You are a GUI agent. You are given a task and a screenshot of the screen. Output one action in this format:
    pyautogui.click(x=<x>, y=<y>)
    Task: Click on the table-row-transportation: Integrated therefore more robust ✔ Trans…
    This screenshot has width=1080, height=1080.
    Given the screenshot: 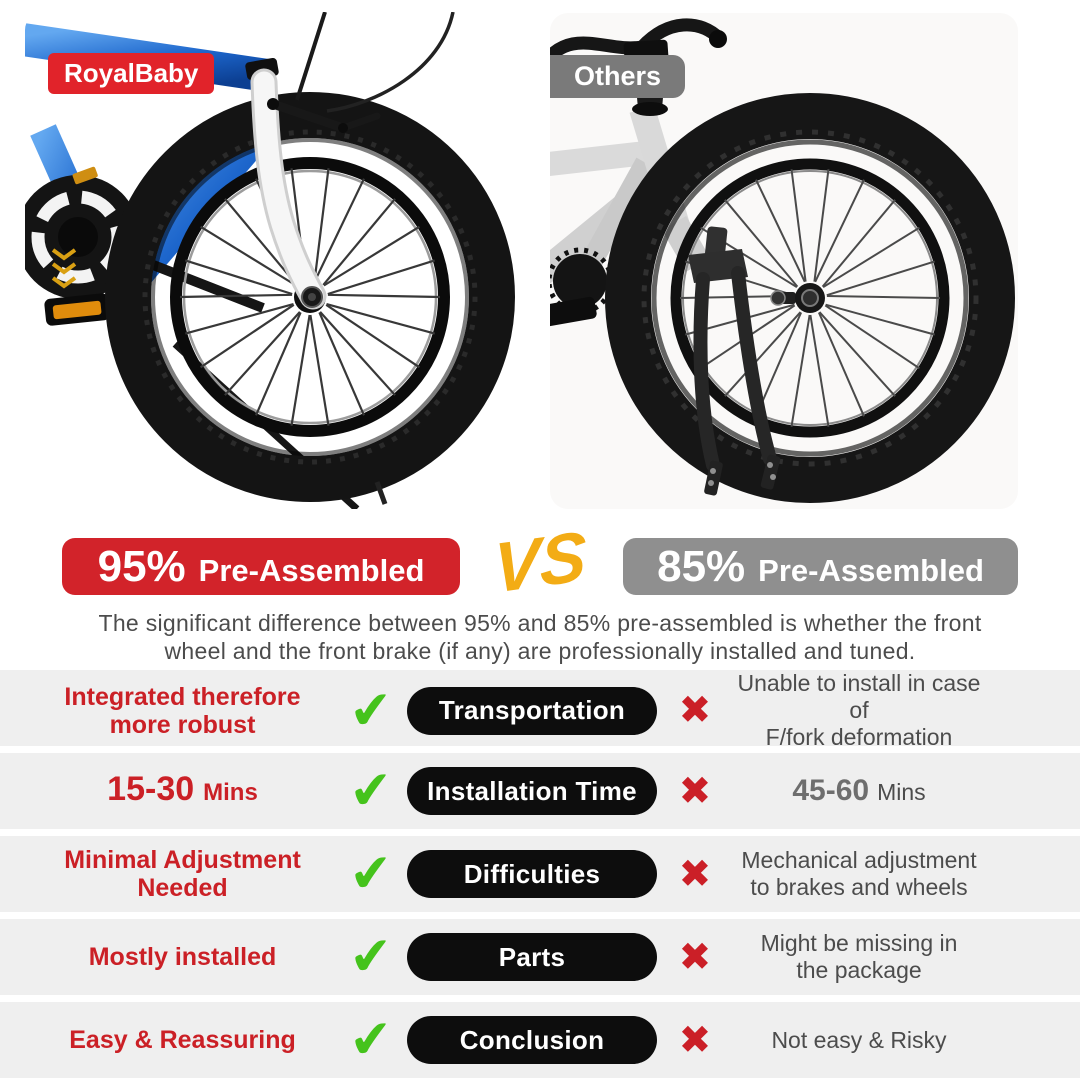 What is the action you would take?
    pyautogui.click(x=540, y=710)
    